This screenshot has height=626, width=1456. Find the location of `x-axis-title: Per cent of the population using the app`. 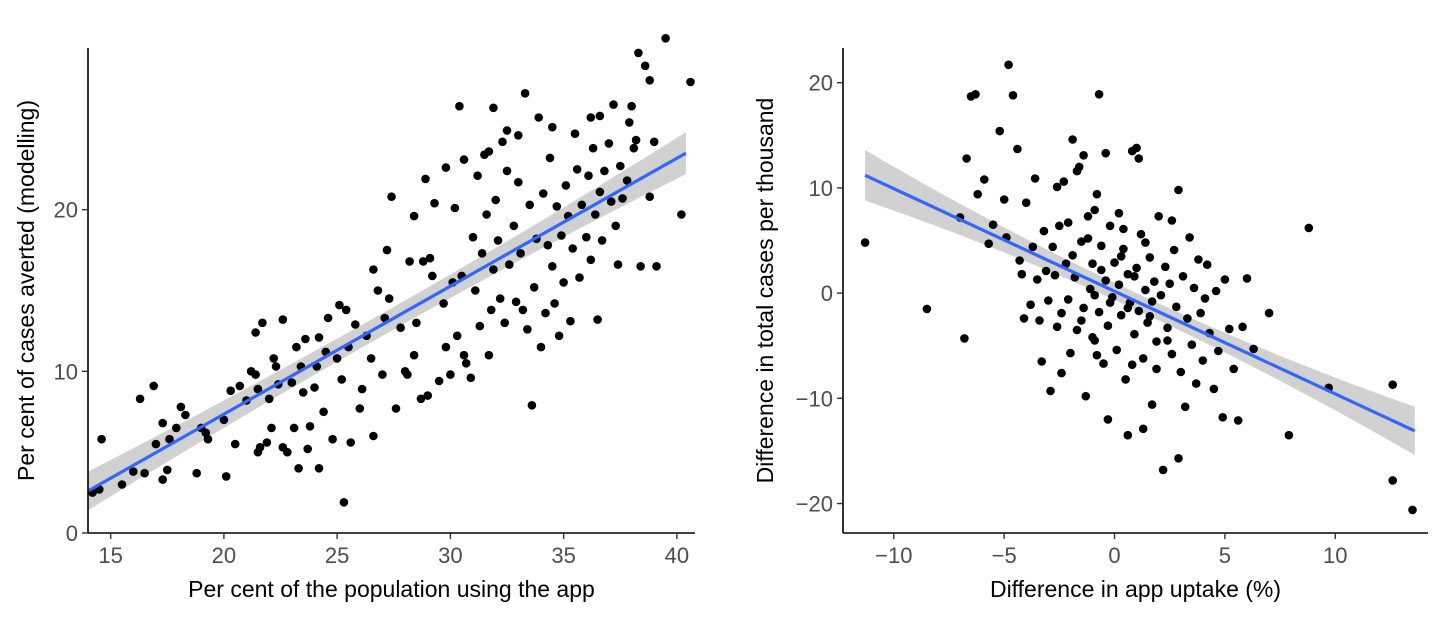

x-axis-title: Per cent of the population using the app is located at coordinates (391, 589).